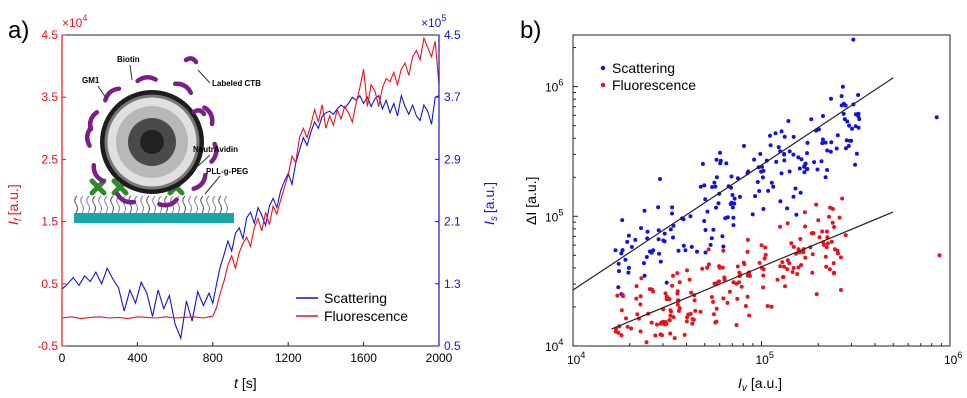  Describe the element at coordinates (18, 30) in the screenshot. I see `panel-a-label: a)` at that location.